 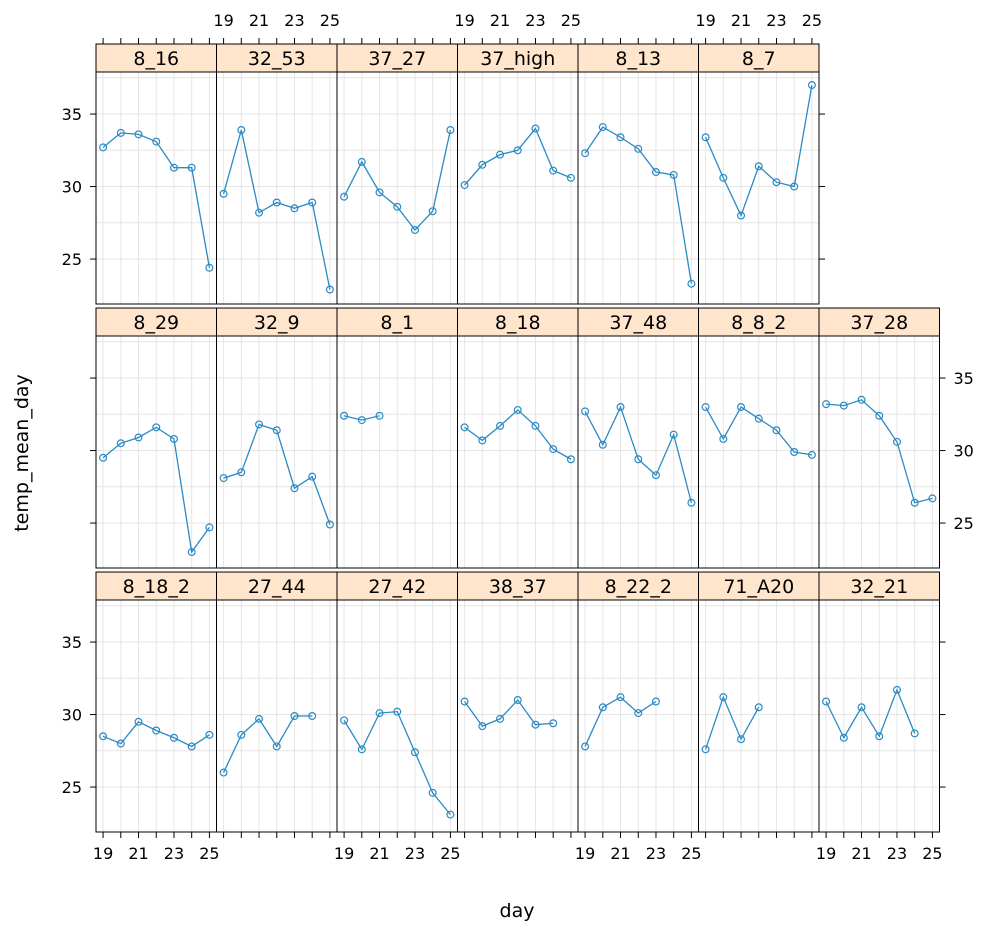 I want to click on strip-label: 8_7, so click(x=759, y=59).